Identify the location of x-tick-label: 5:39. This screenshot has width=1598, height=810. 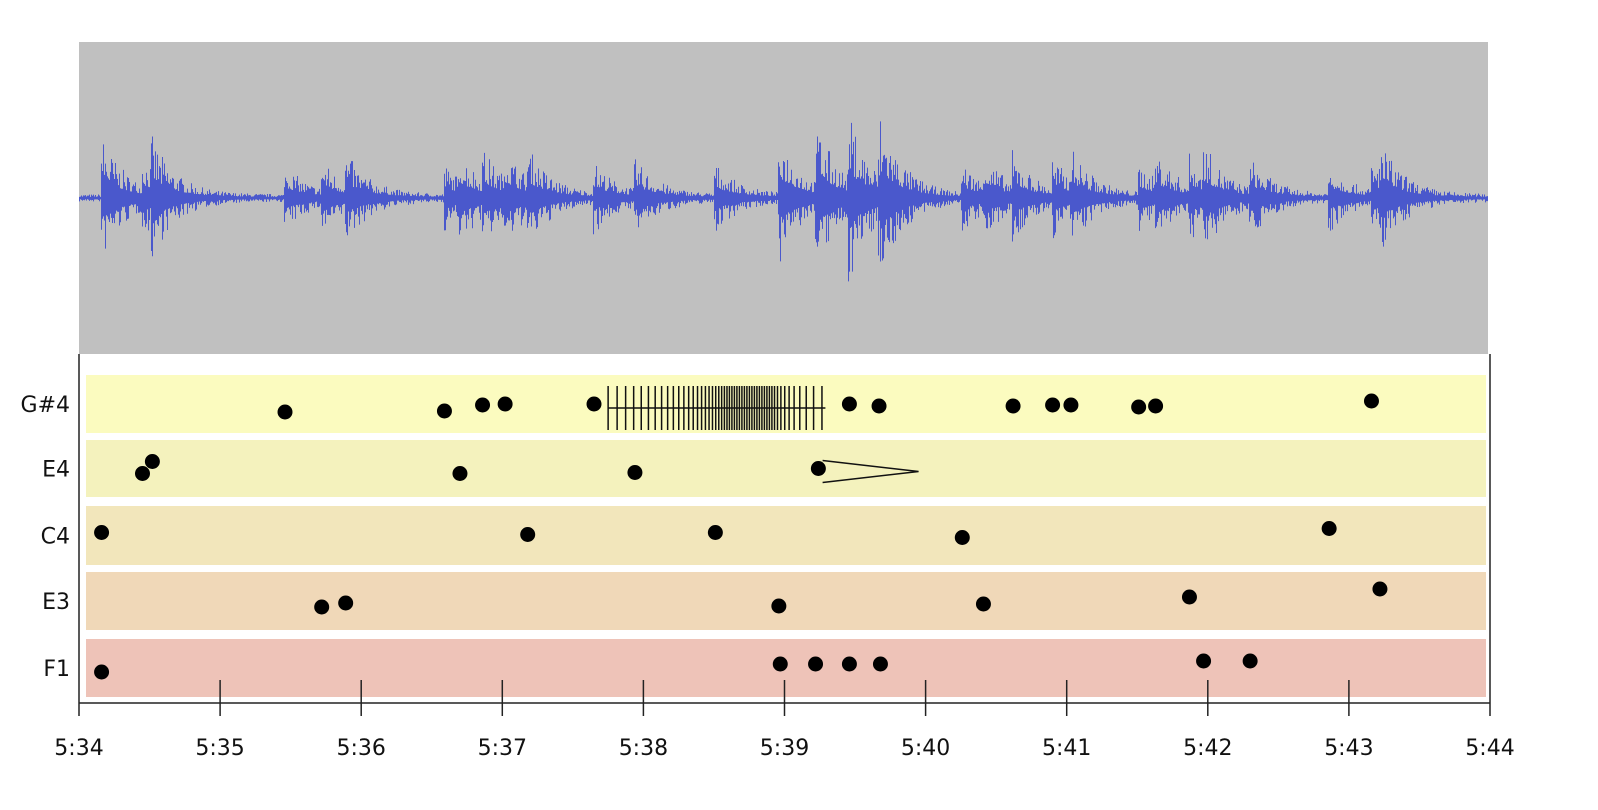
(784, 748).